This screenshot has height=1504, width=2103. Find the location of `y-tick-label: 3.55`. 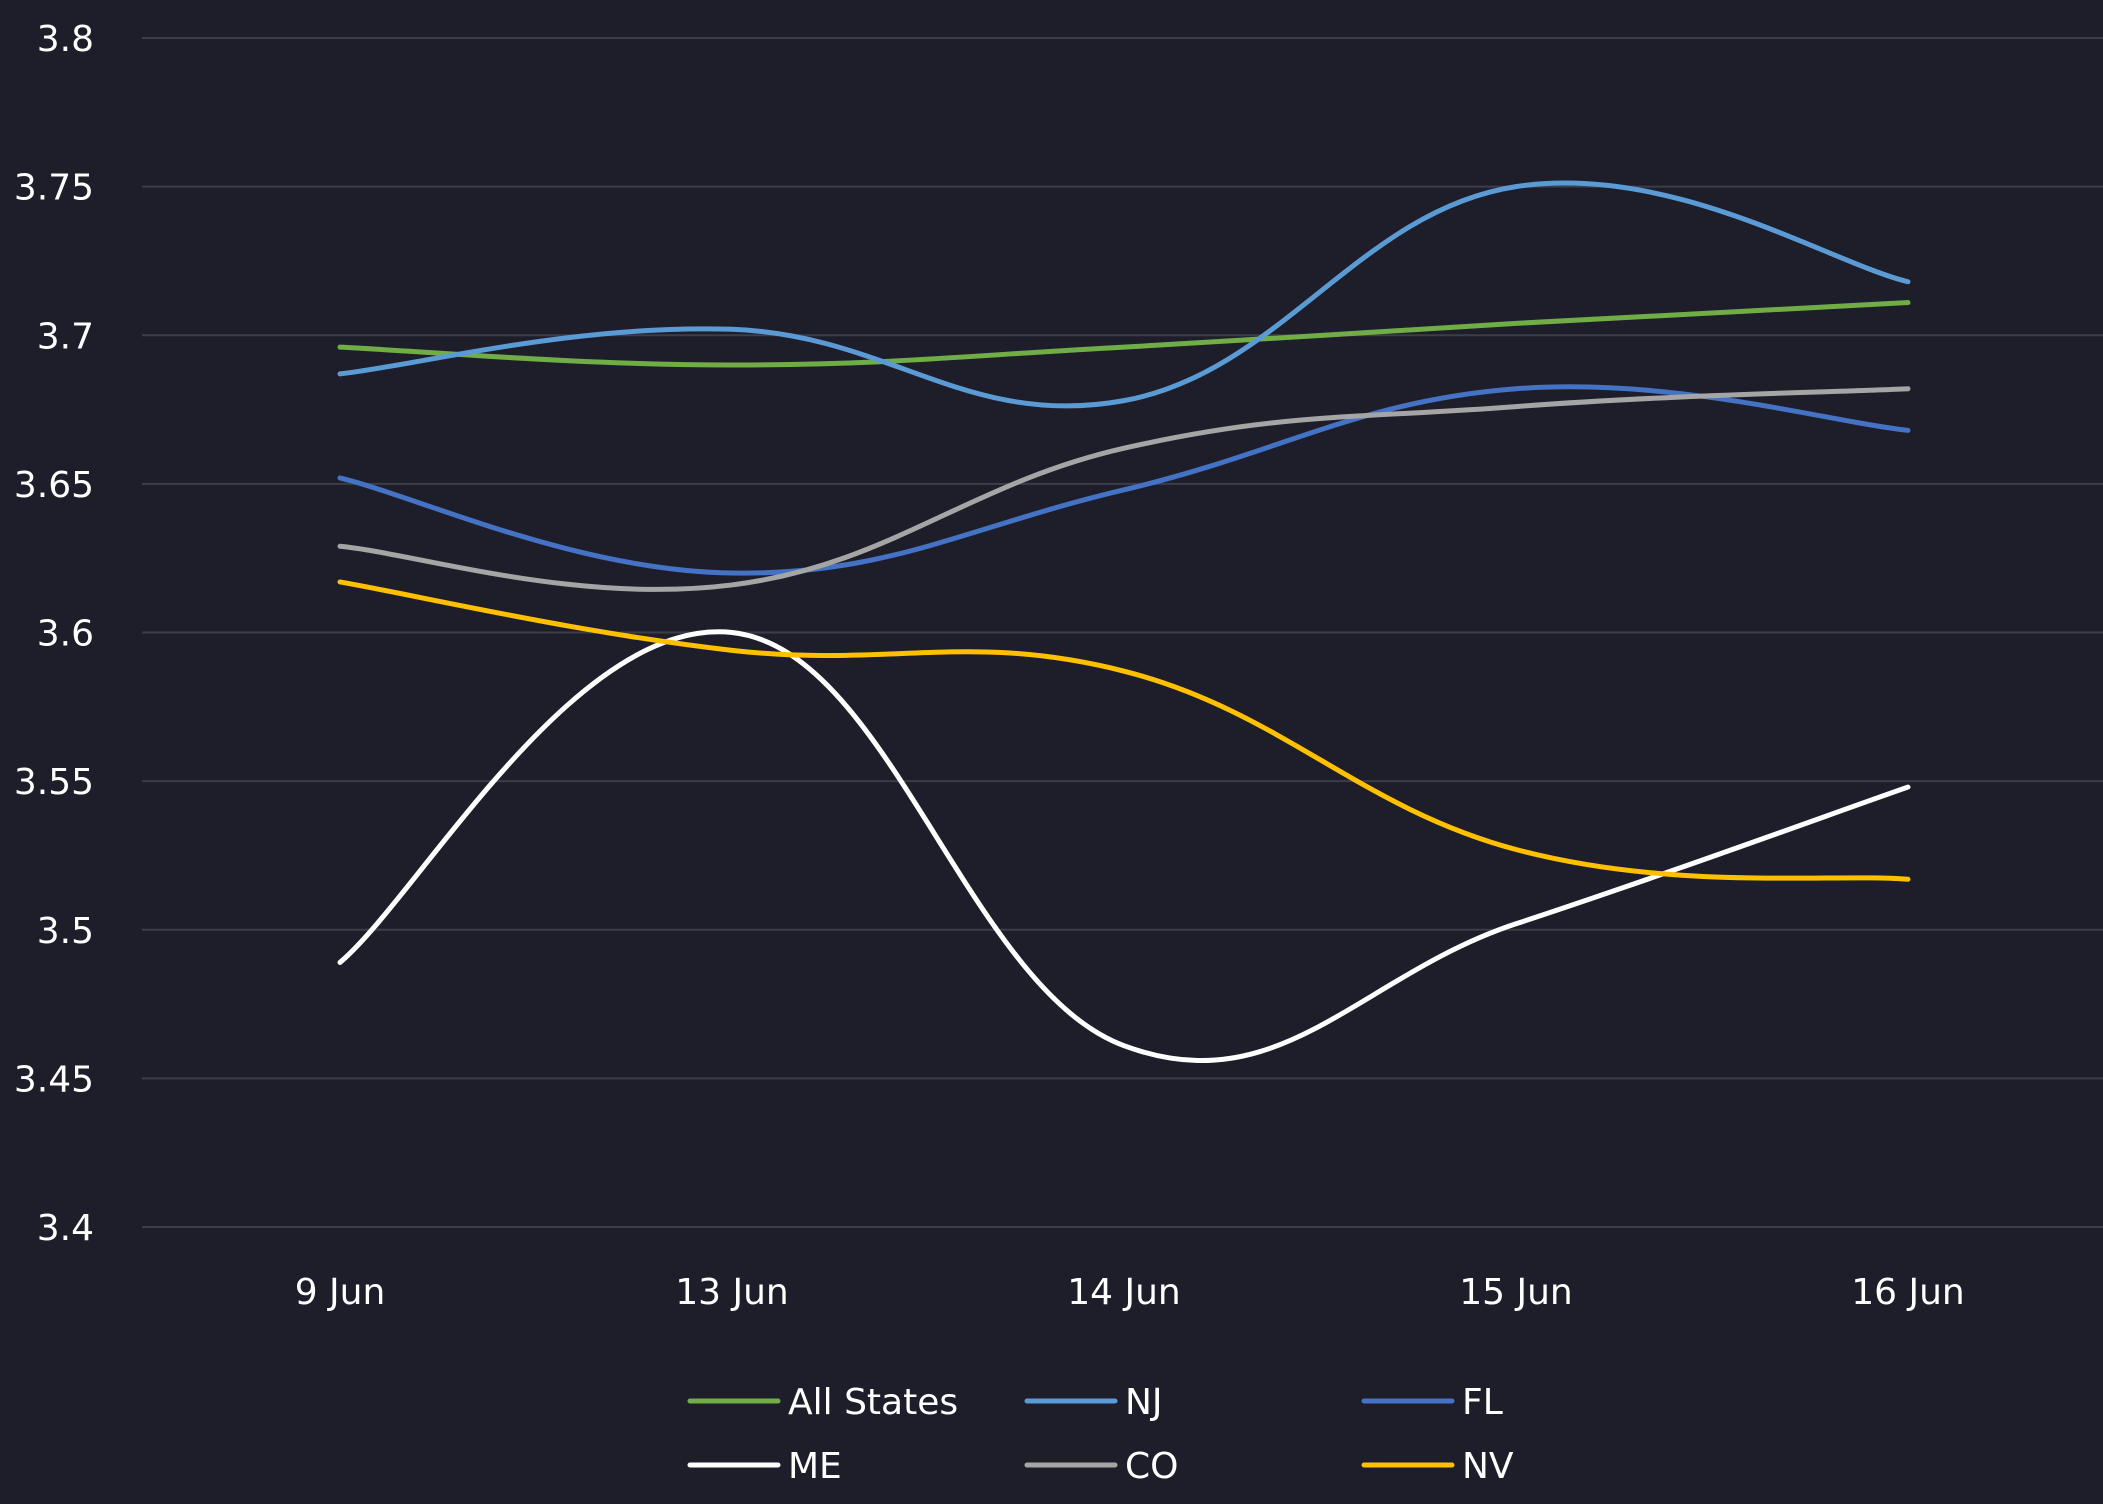

y-tick-label: 3.55 is located at coordinates (54, 782).